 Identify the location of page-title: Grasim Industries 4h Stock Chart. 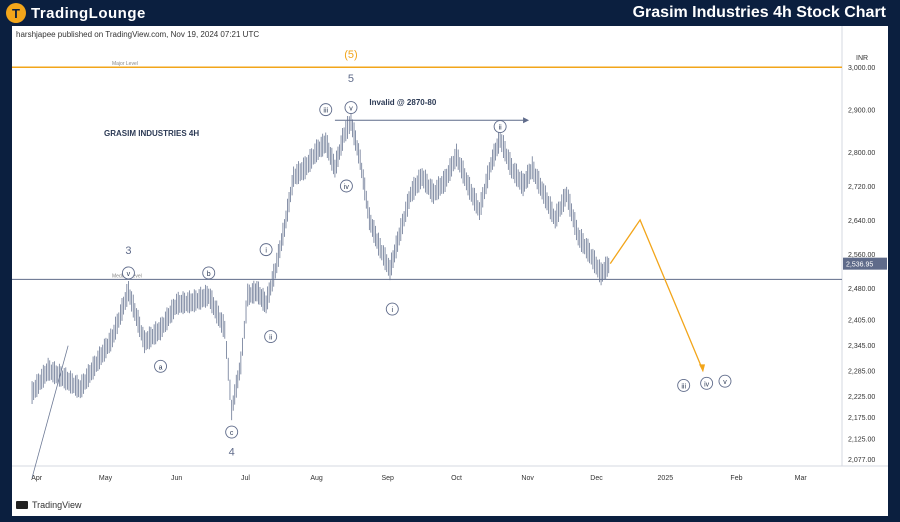
(759, 12).